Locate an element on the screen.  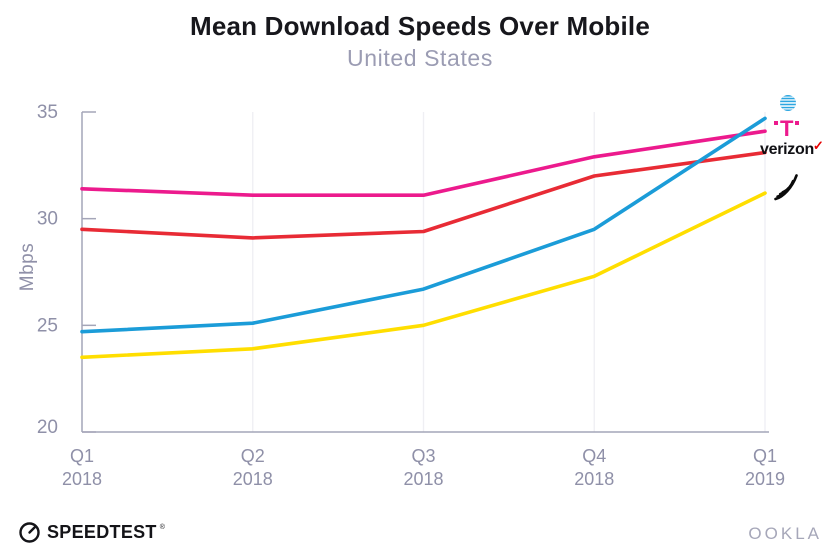
speedtest-gauge-icon is located at coordinates (29, 532).